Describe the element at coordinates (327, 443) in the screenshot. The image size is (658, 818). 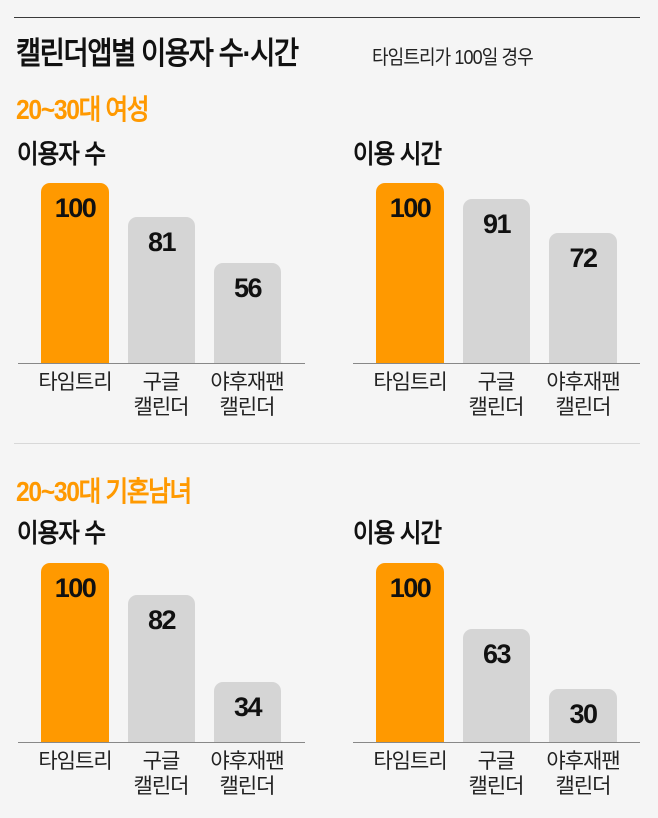
I see `section-divider` at that location.